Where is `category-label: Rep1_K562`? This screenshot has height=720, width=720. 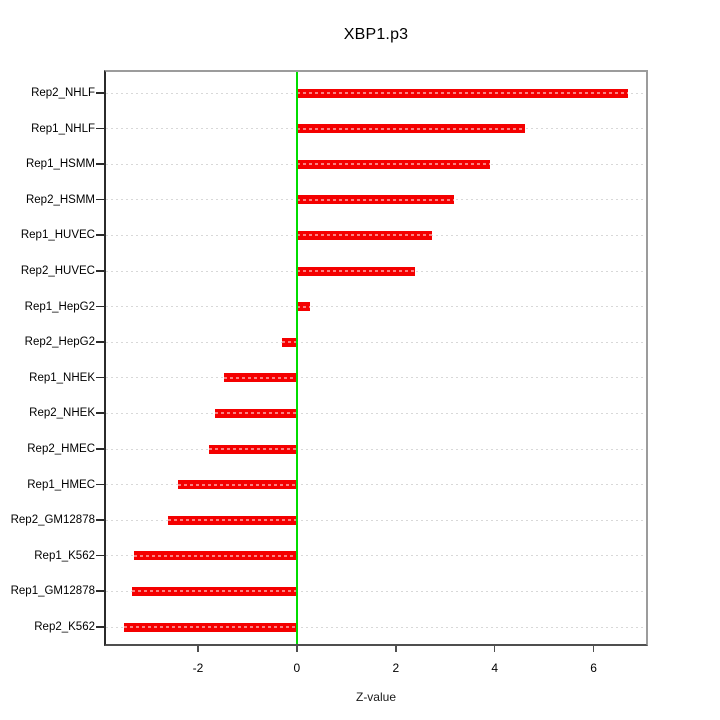
category-label: Rep1_K562 is located at coordinates (64, 555).